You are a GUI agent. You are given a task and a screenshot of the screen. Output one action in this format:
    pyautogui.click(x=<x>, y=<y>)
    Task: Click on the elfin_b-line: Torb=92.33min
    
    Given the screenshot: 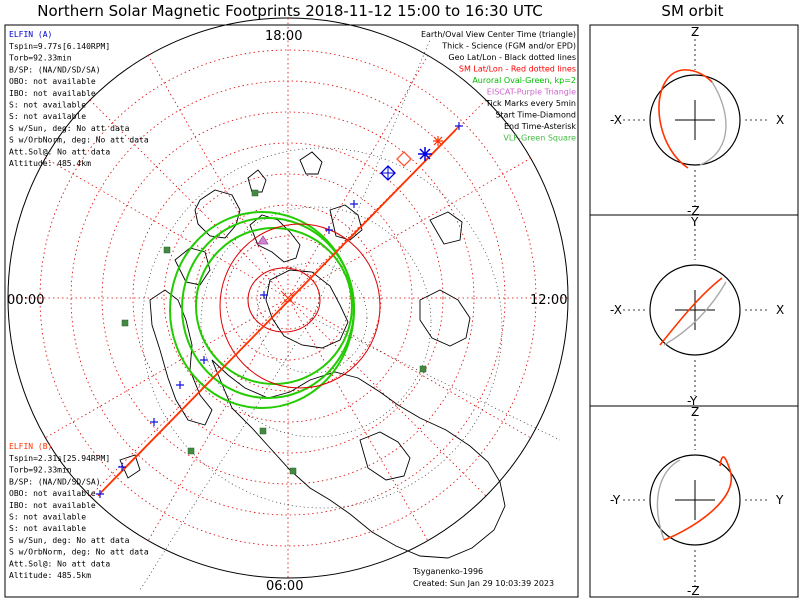 What is the action you would take?
    pyautogui.click(x=40, y=470)
    